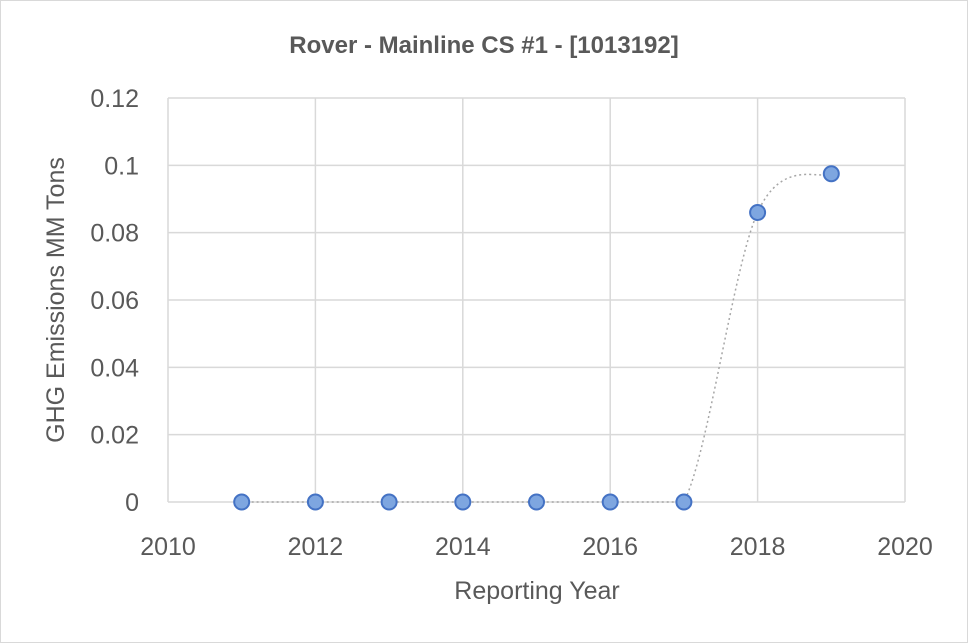  What do you see at coordinates (758, 547) in the screenshot?
I see `x-tick-label: 2018` at bounding box center [758, 547].